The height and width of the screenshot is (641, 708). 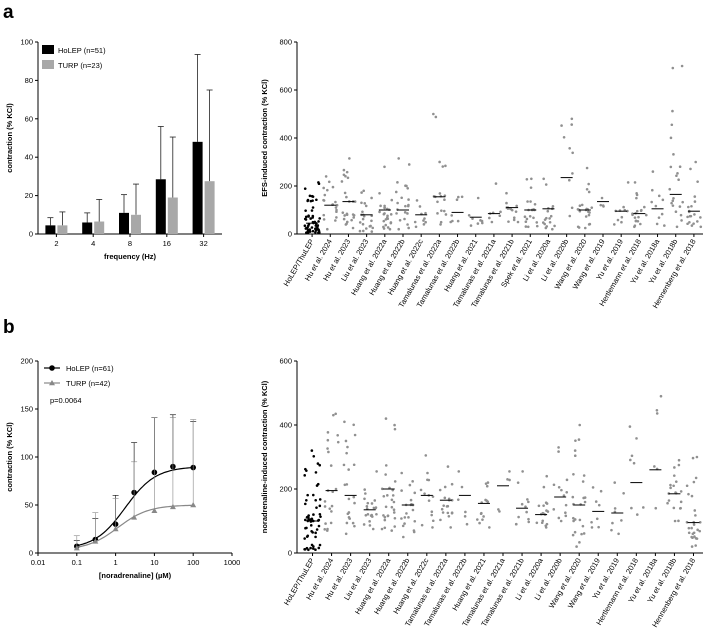 I want to click on a-left-xtick-label: 32, so click(x=203, y=243).